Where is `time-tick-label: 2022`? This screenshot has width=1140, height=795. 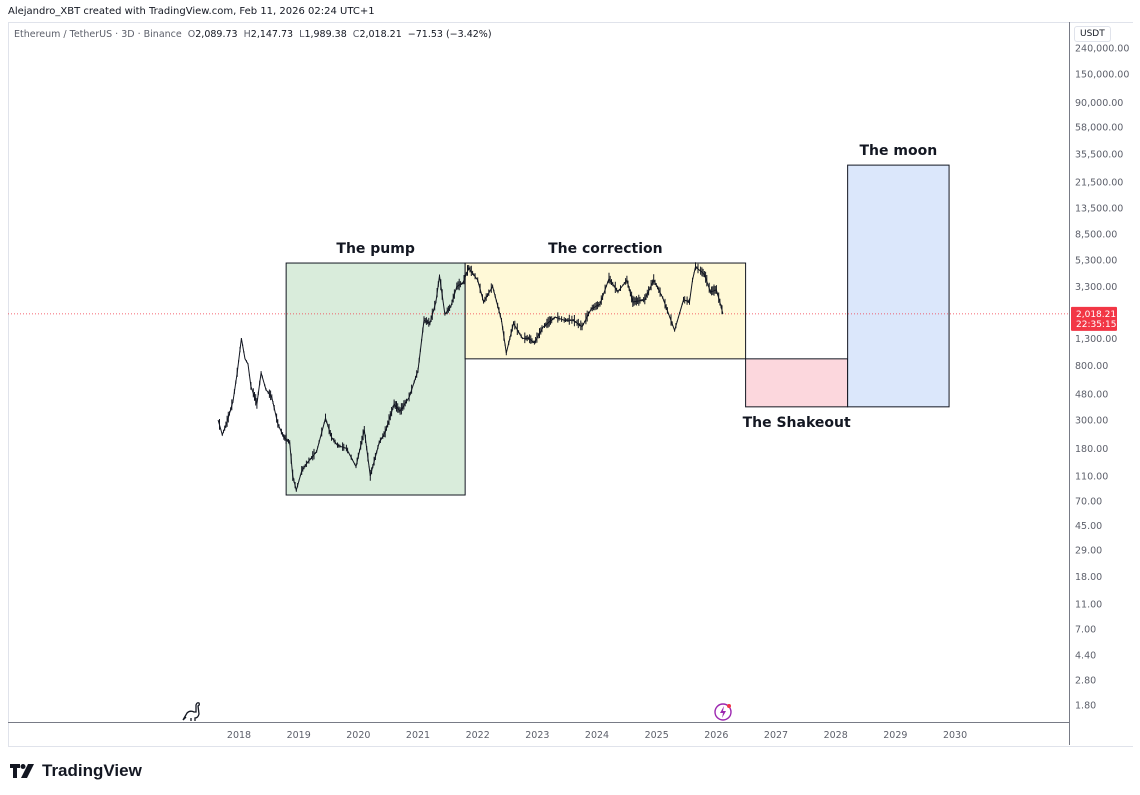 time-tick-label: 2022 is located at coordinates (478, 735).